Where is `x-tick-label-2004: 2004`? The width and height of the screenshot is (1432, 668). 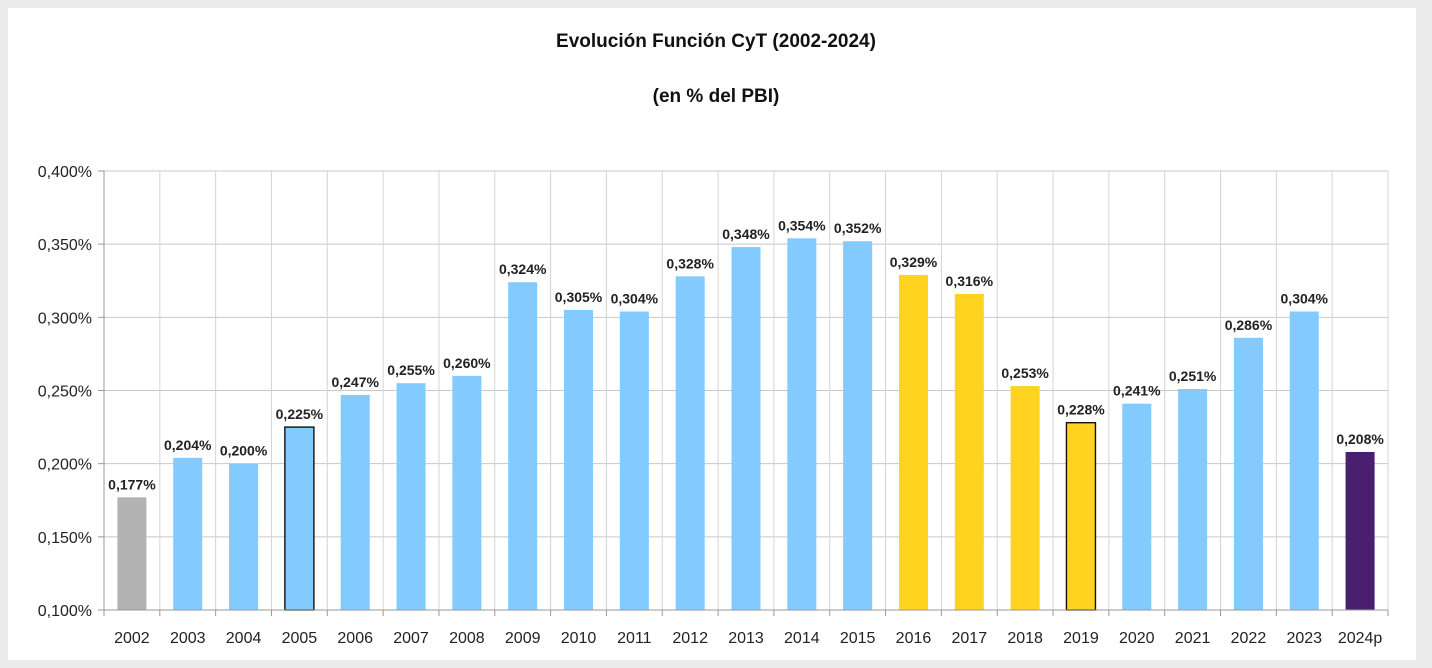 x-tick-label-2004: 2004 is located at coordinates (244, 638).